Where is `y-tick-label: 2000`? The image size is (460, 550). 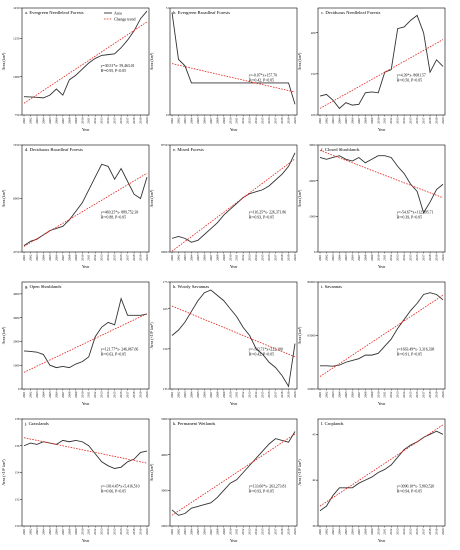
y-tick-label: 2000 is located at coordinates (16, 342).